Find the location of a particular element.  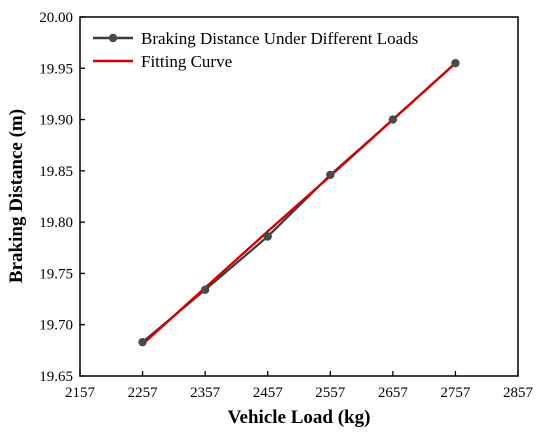

x-axis: 2157 2257 2357 2457 2557 2657 2757 2857 is located at coordinates (299, 386).